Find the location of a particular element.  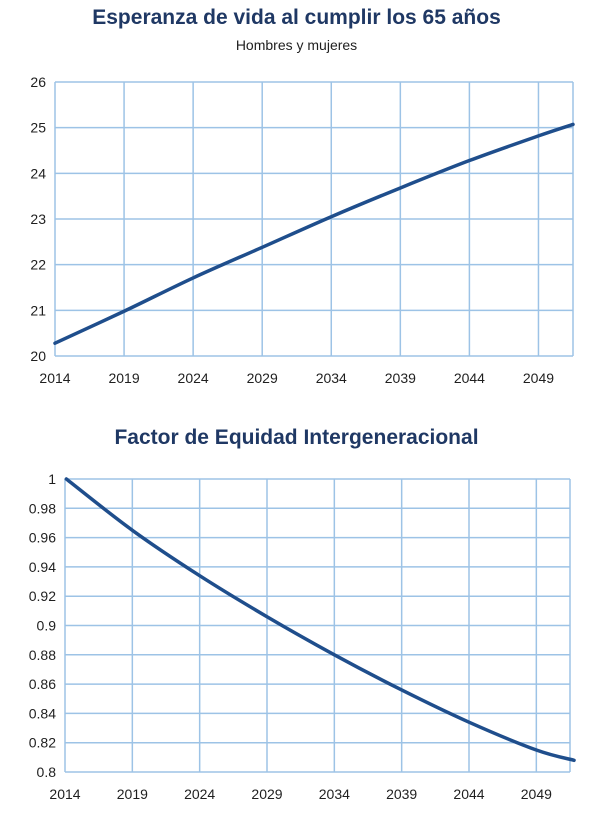

y-tick-label: 21 is located at coordinates (38, 310).